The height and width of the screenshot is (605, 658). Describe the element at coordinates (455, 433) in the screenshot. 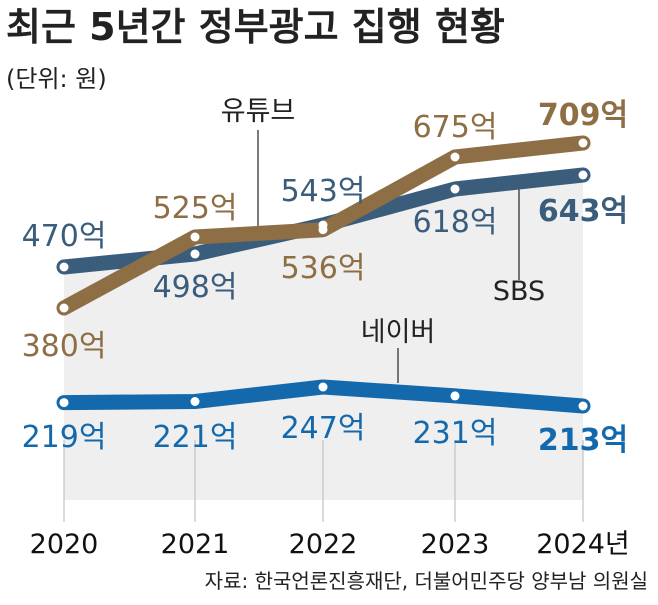

I see `data-label-naver-2023: 231억` at that location.